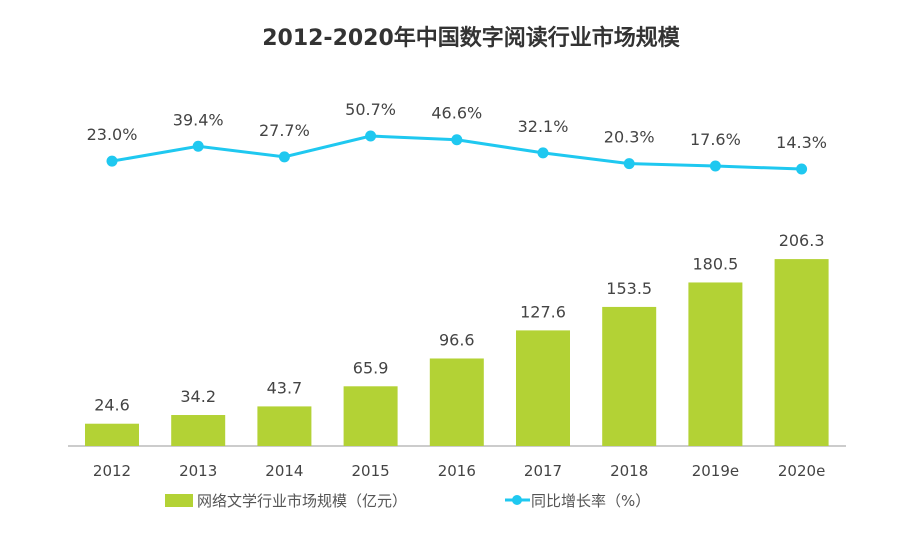  Describe the element at coordinates (112, 405) in the screenshot. I see `bar-data-label: 24.6` at that location.